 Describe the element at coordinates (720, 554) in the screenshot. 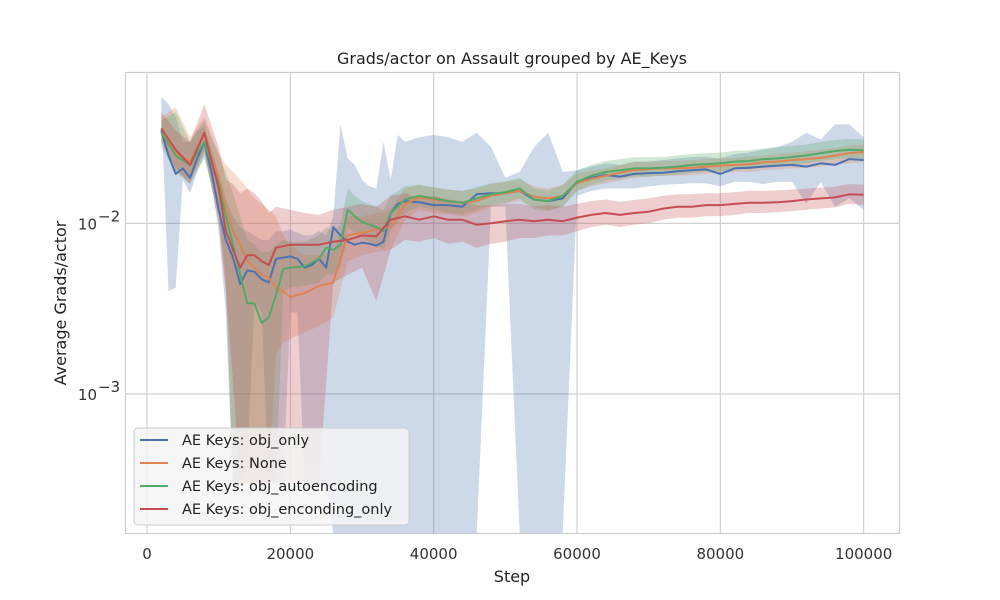

I see `x-tick-label: 80000` at that location.